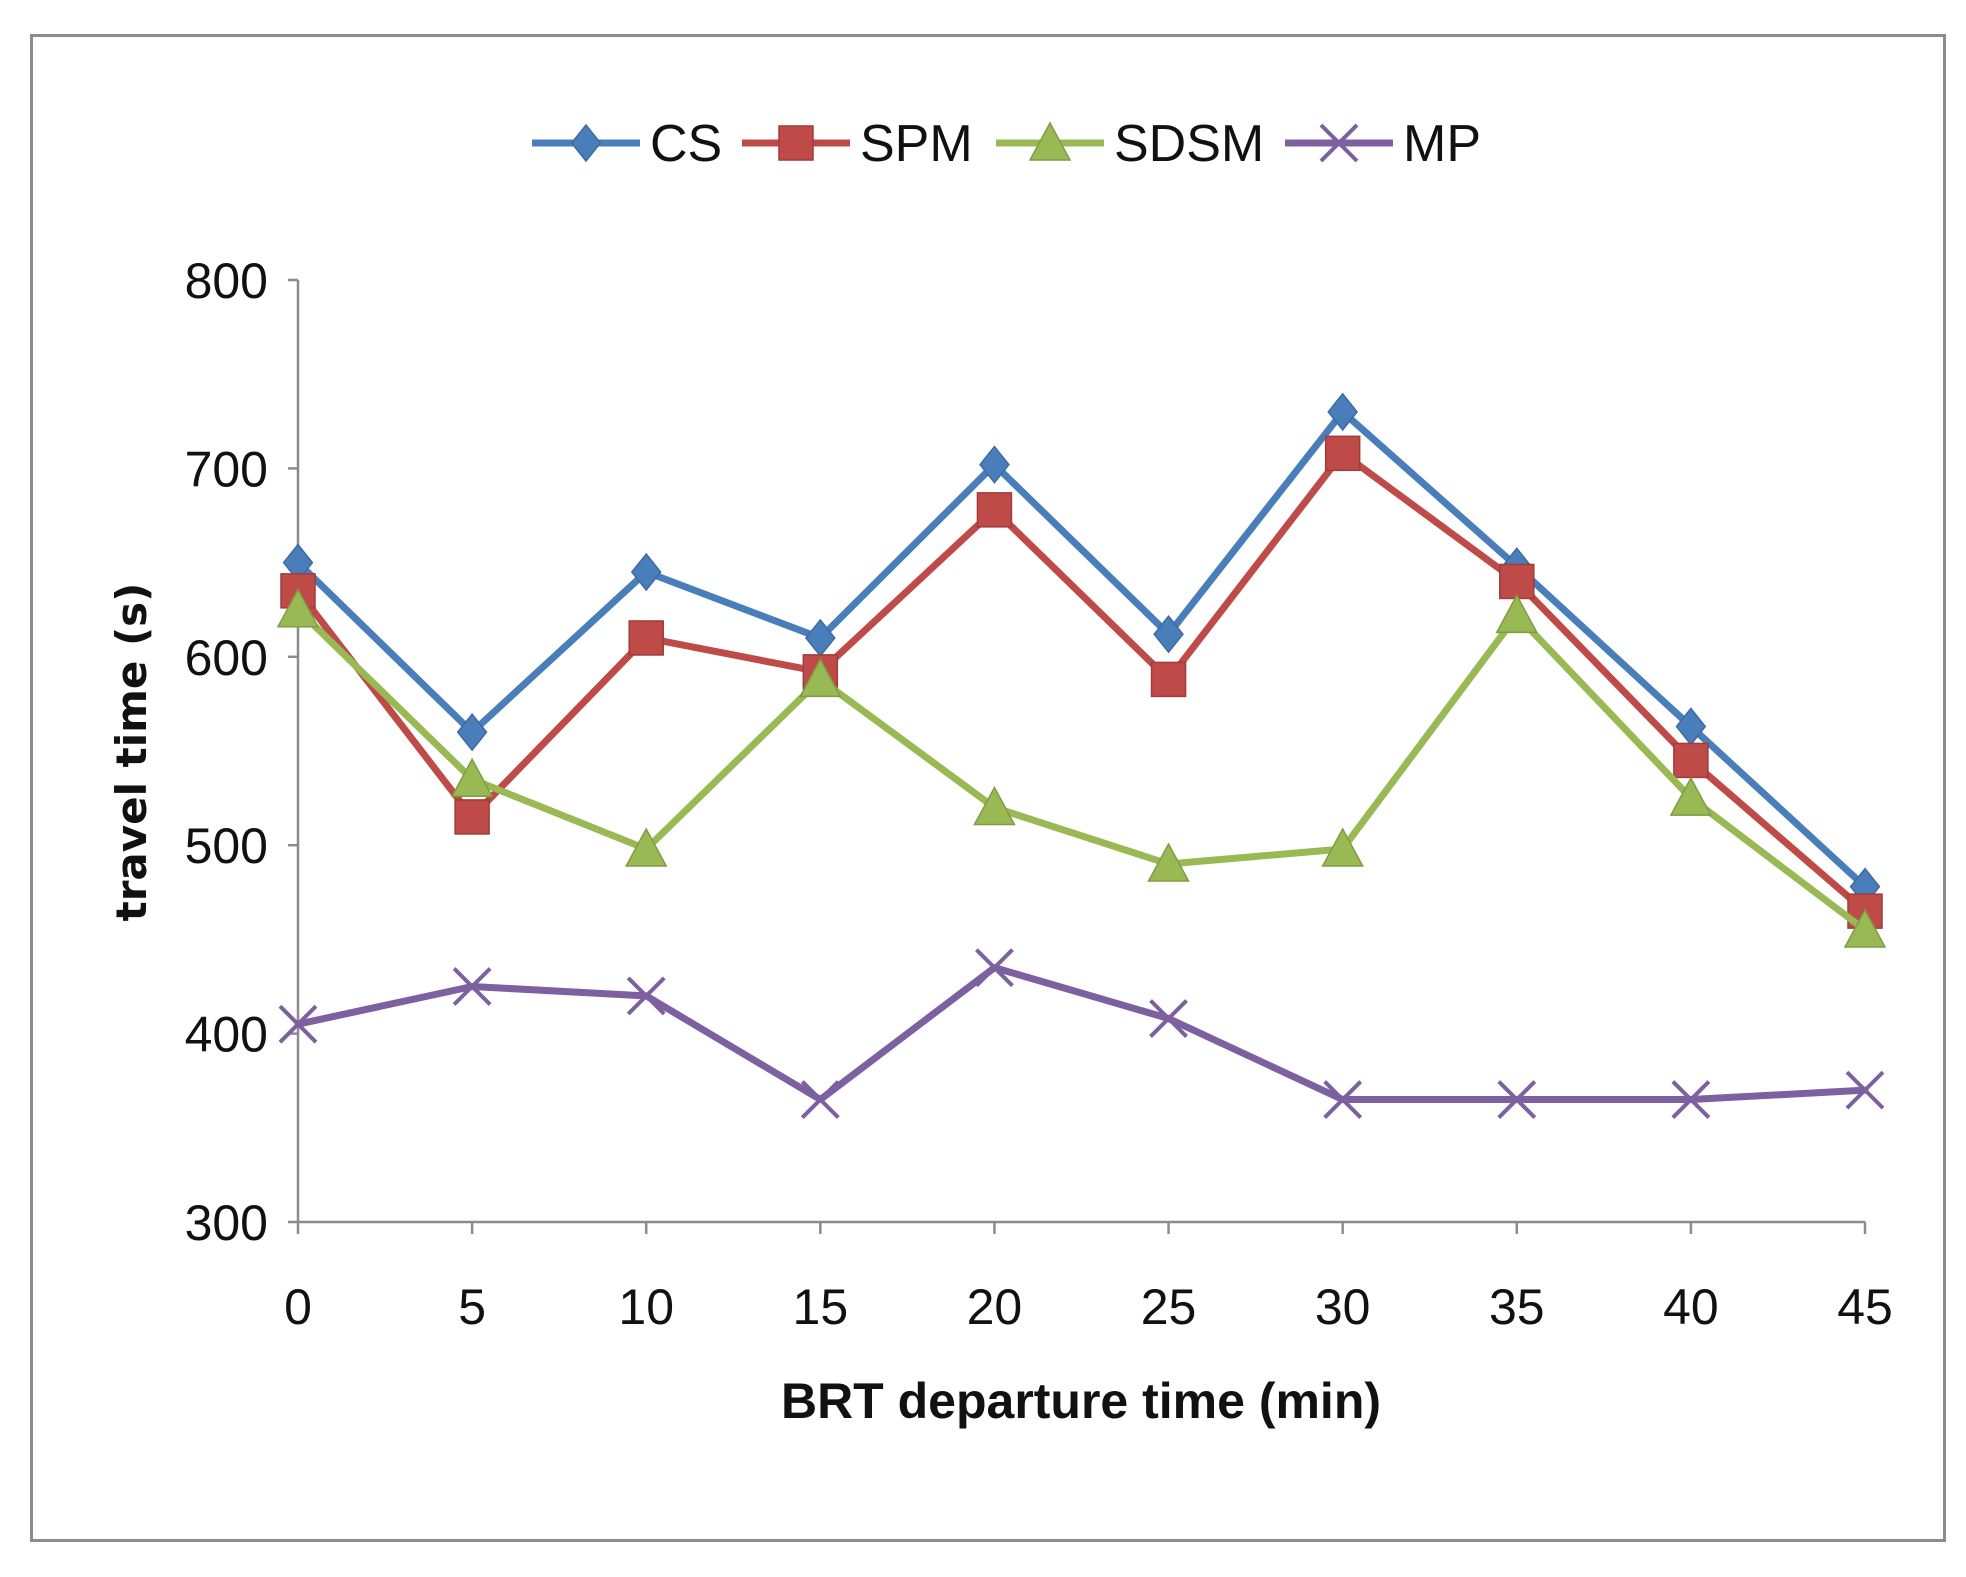 This screenshot has height=1577, width=1966. What do you see at coordinates (1517, 1307) in the screenshot?
I see `x-tick-label: 35` at bounding box center [1517, 1307].